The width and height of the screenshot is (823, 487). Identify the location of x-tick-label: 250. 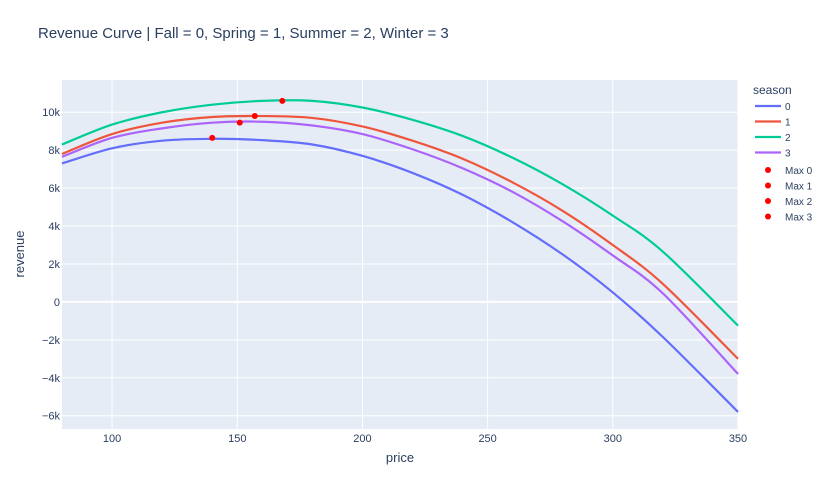
(487, 439).